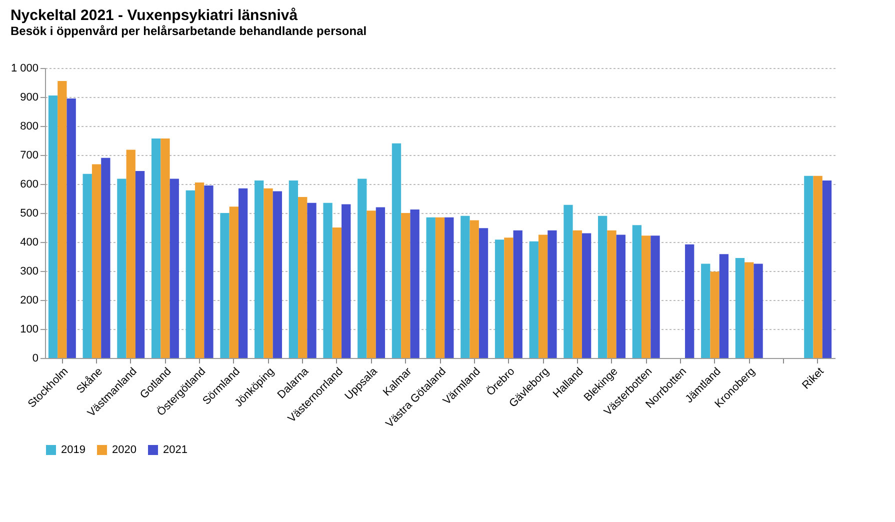 The height and width of the screenshot is (522, 895). I want to click on y-tick-label: 200, so click(29, 300).